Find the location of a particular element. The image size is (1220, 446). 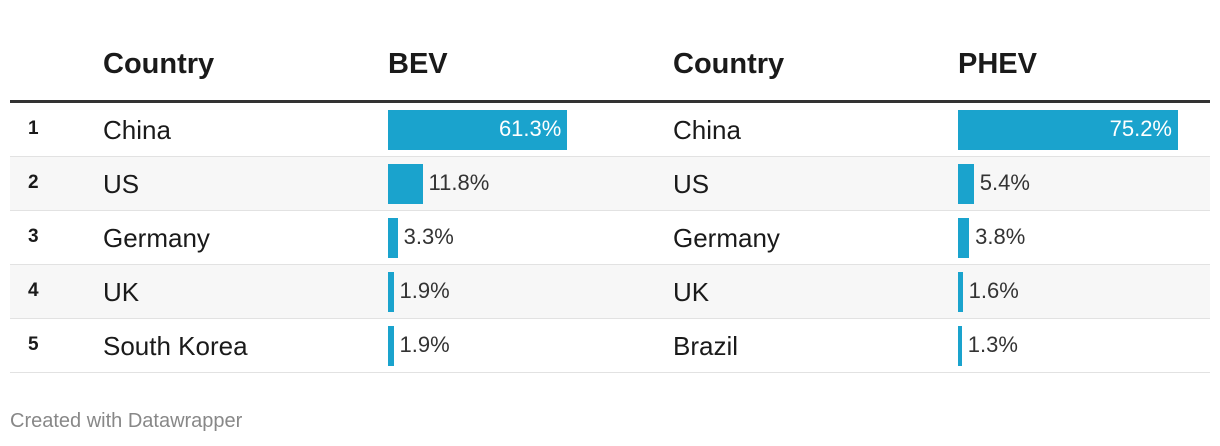

header-country-phev: Country is located at coordinates (729, 64).